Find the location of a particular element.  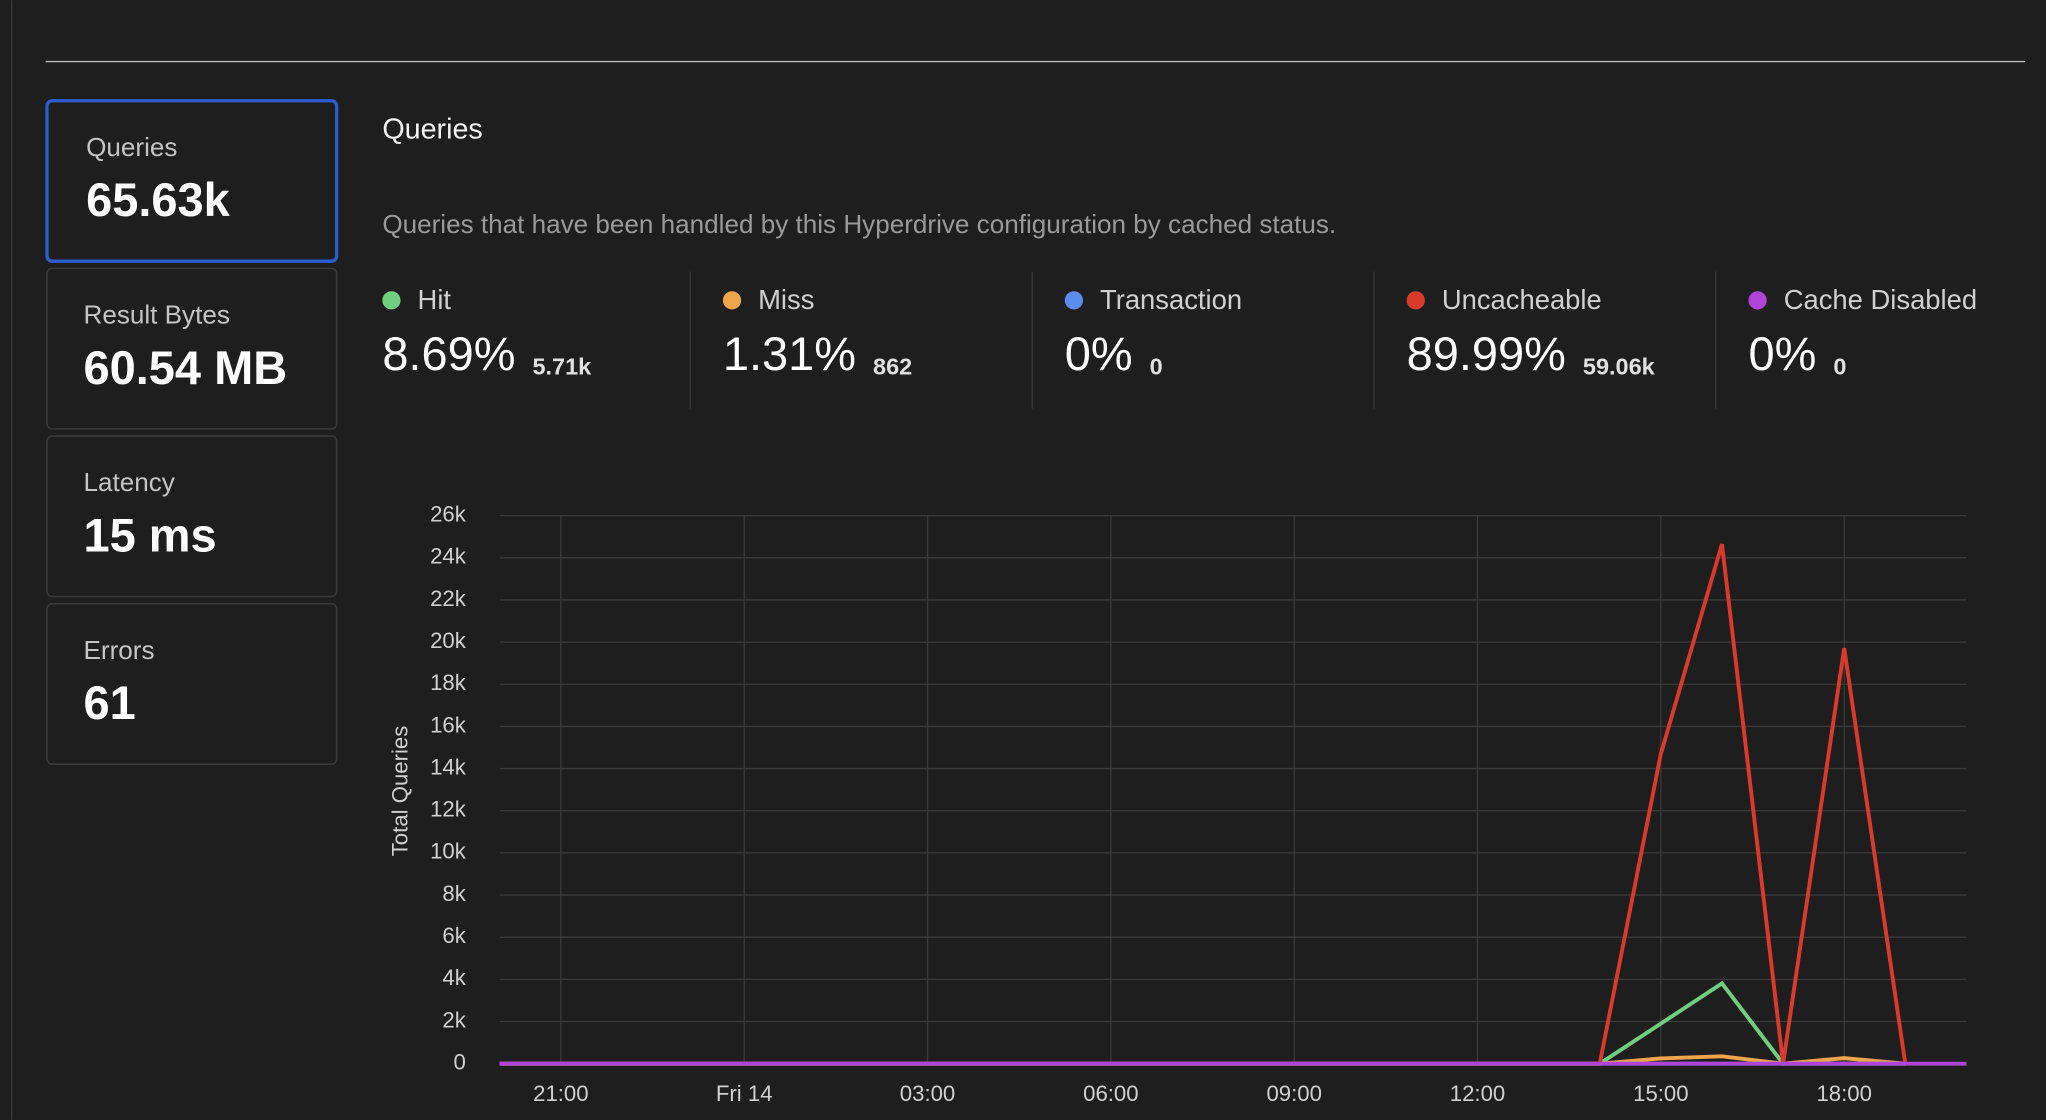

metric-value: 15 ms is located at coordinates (150, 535).